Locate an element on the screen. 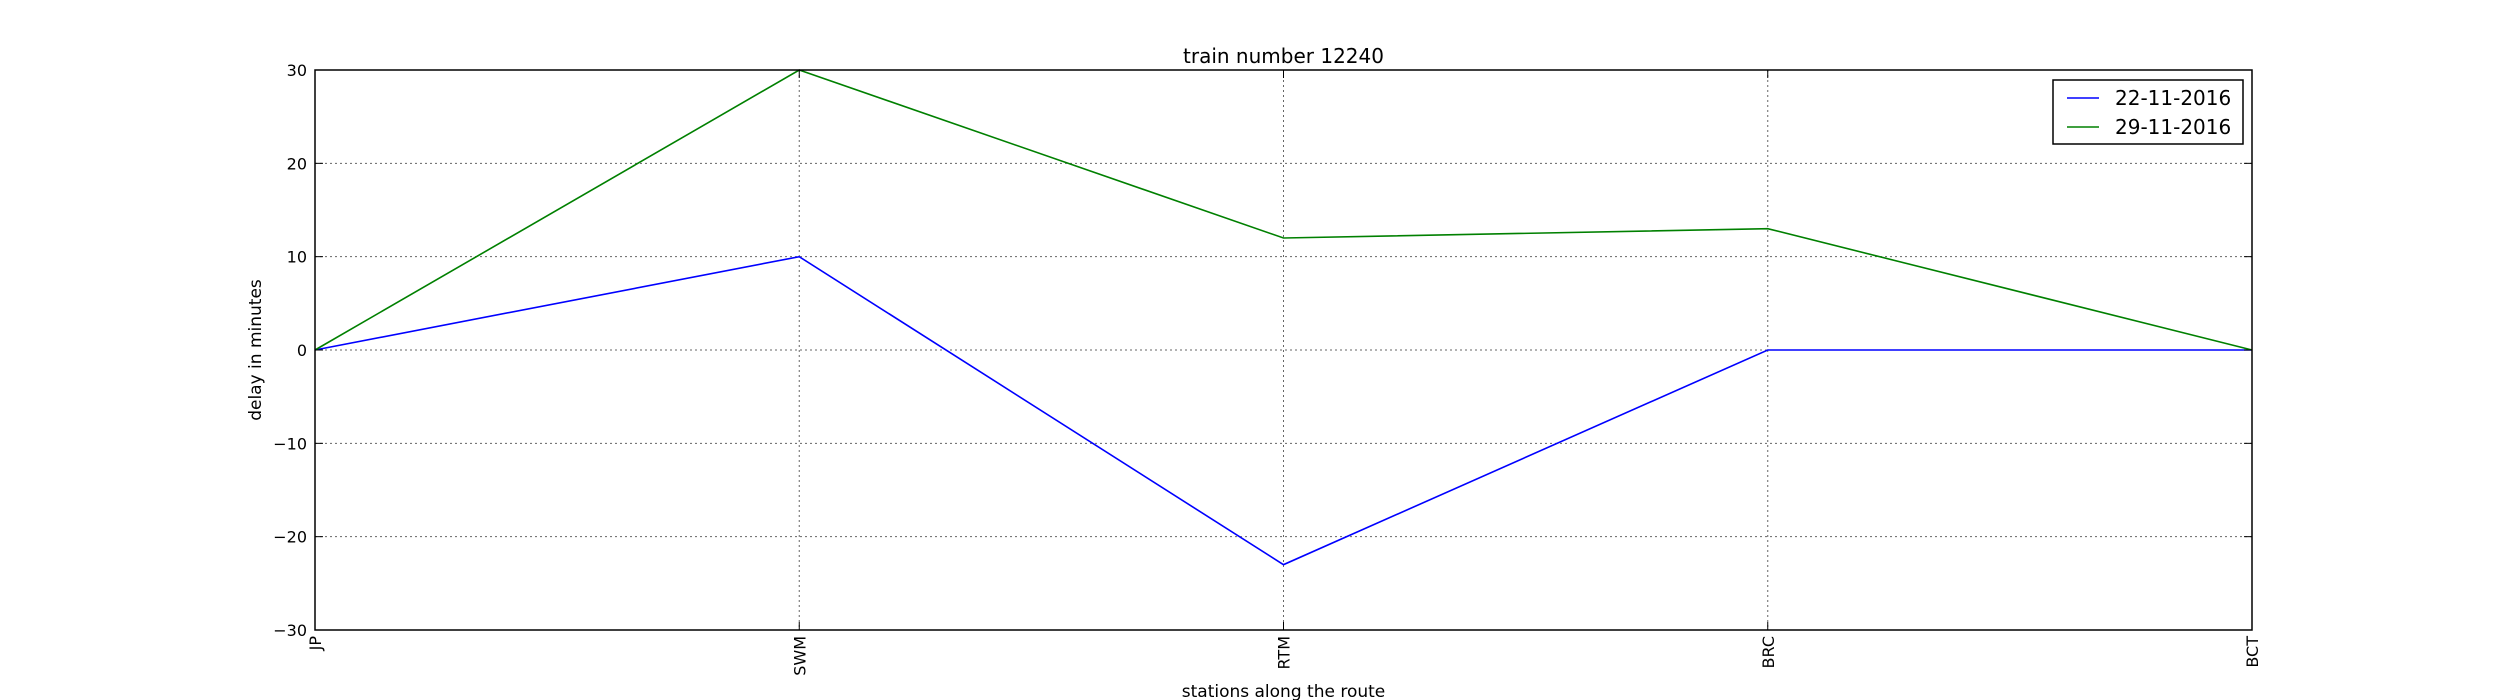 This screenshot has height=700, width=2500. x-axis-label: stations along the route is located at coordinates (1284, 691).